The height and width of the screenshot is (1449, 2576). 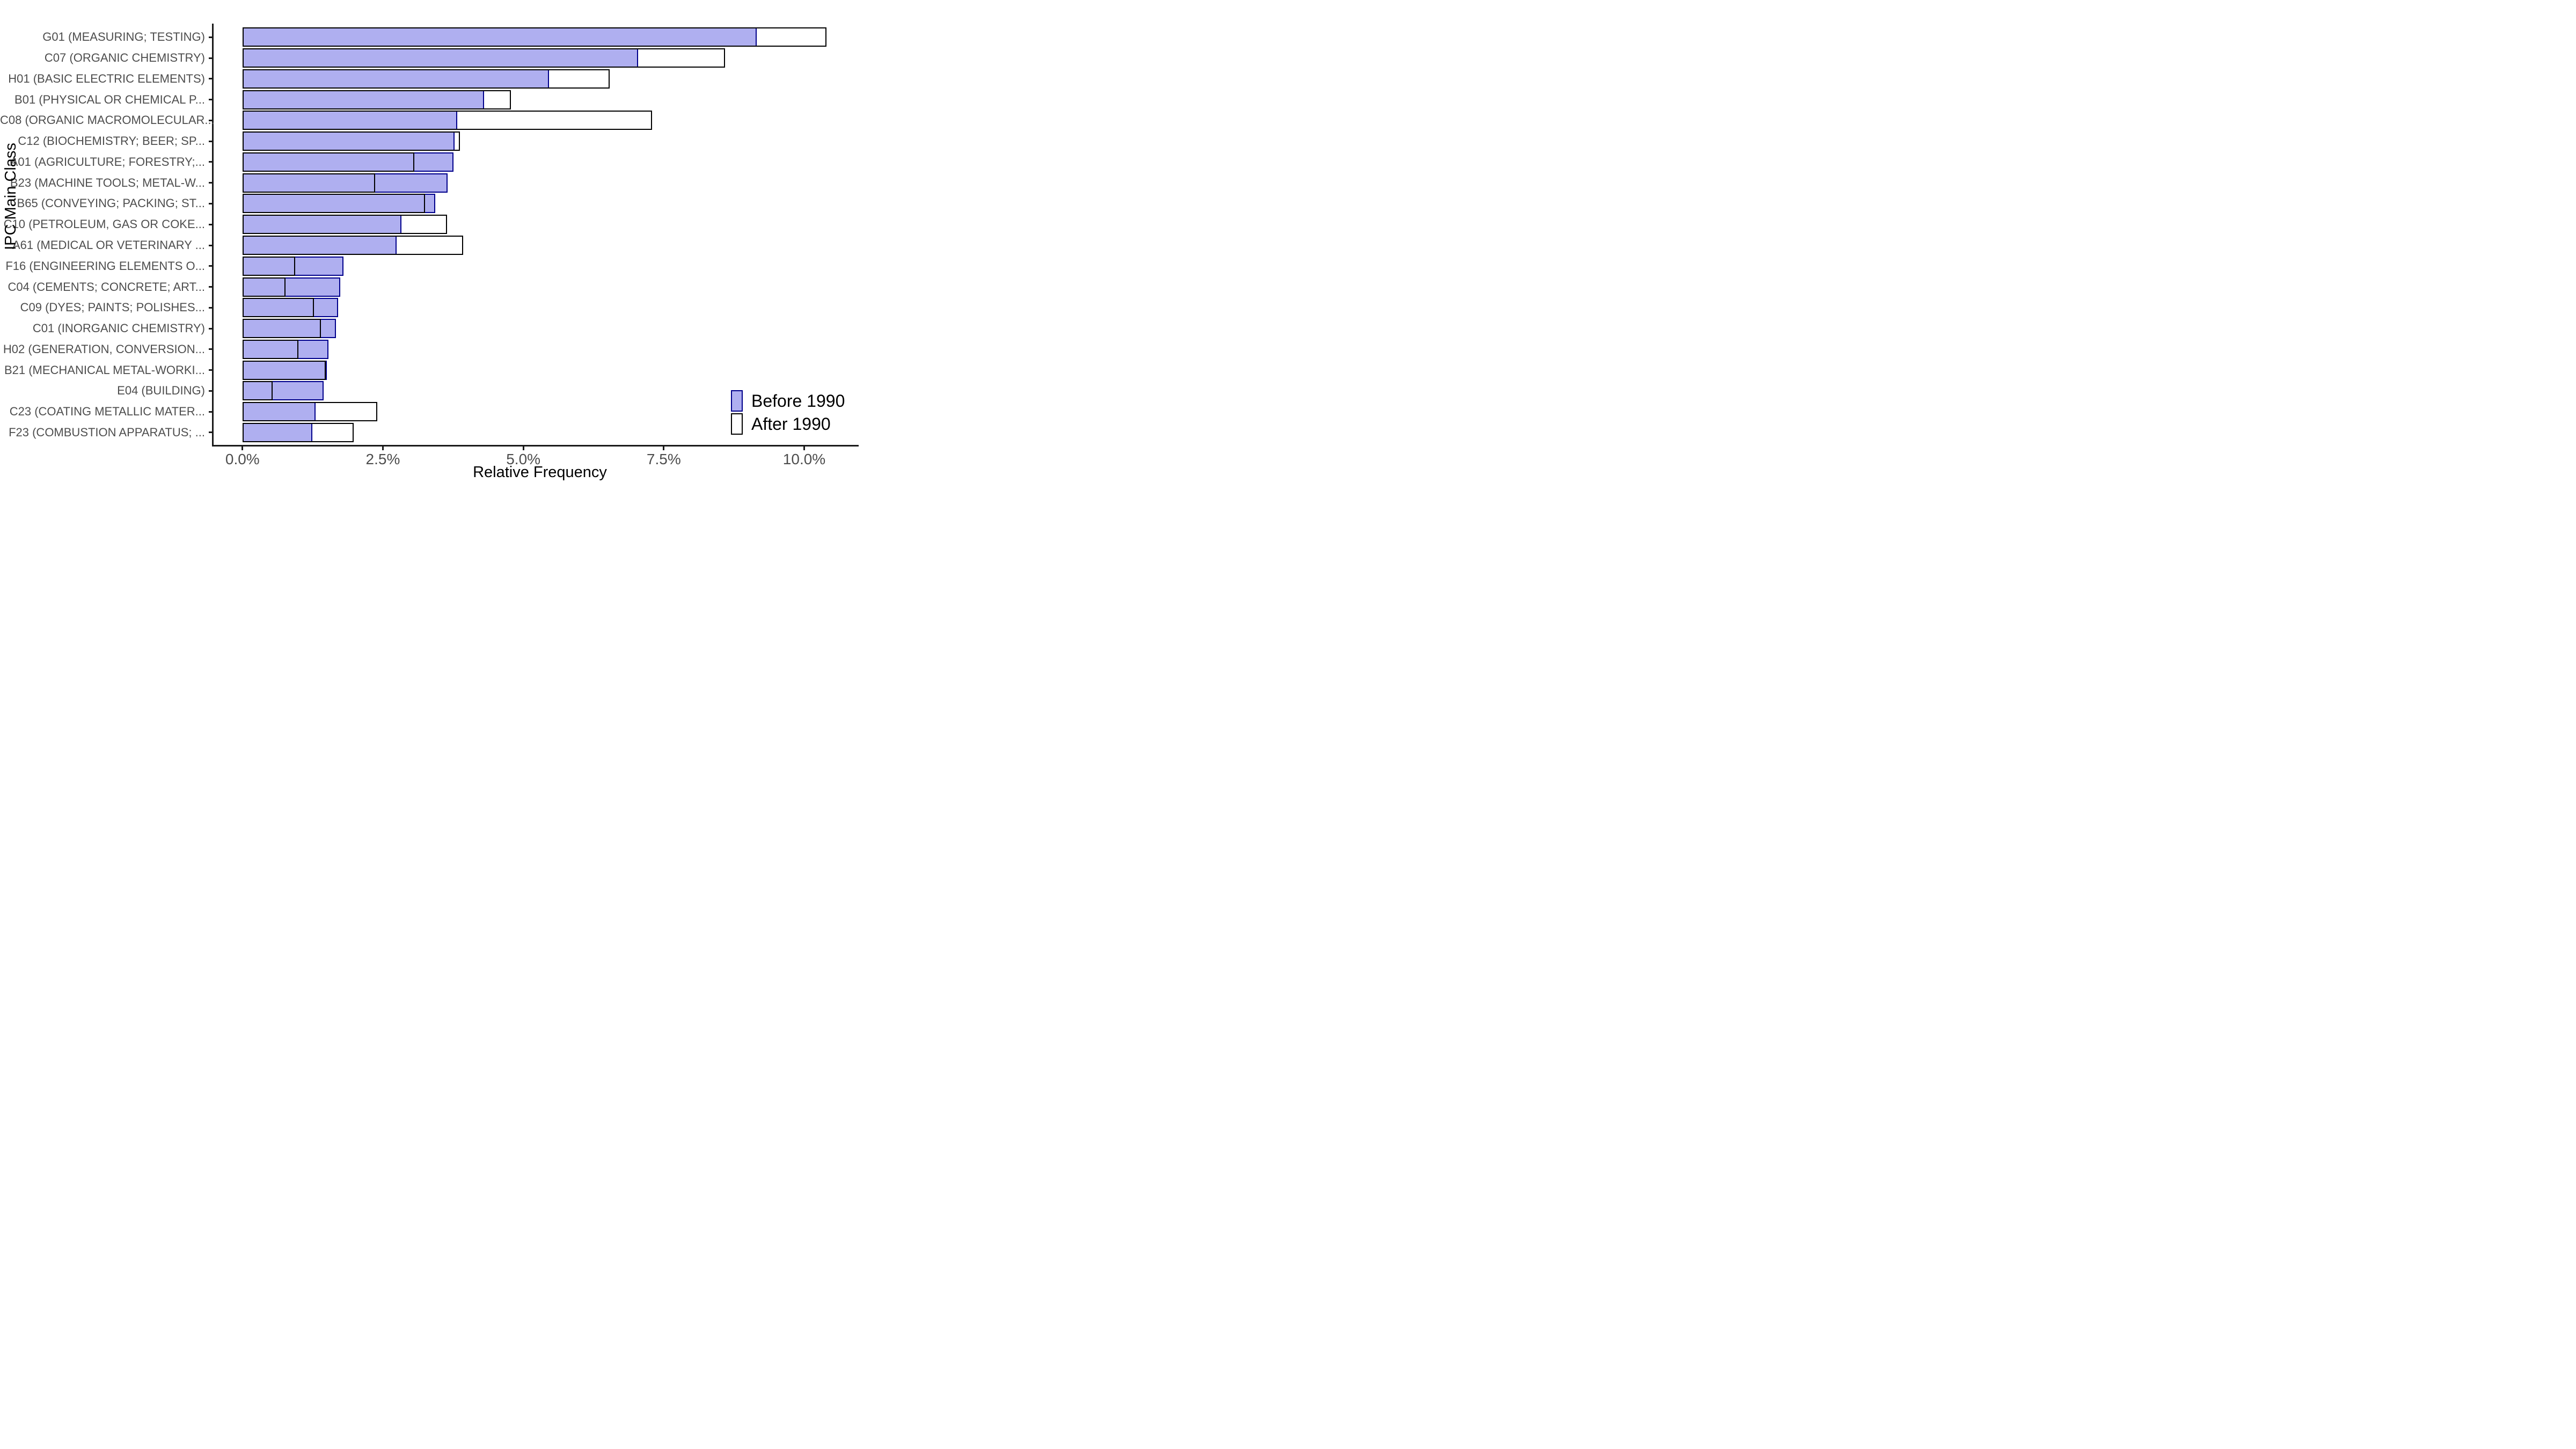 What do you see at coordinates (791, 424) in the screenshot?
I see `legend-label-after-1990: After 1990` at bounding box center [791, 424].